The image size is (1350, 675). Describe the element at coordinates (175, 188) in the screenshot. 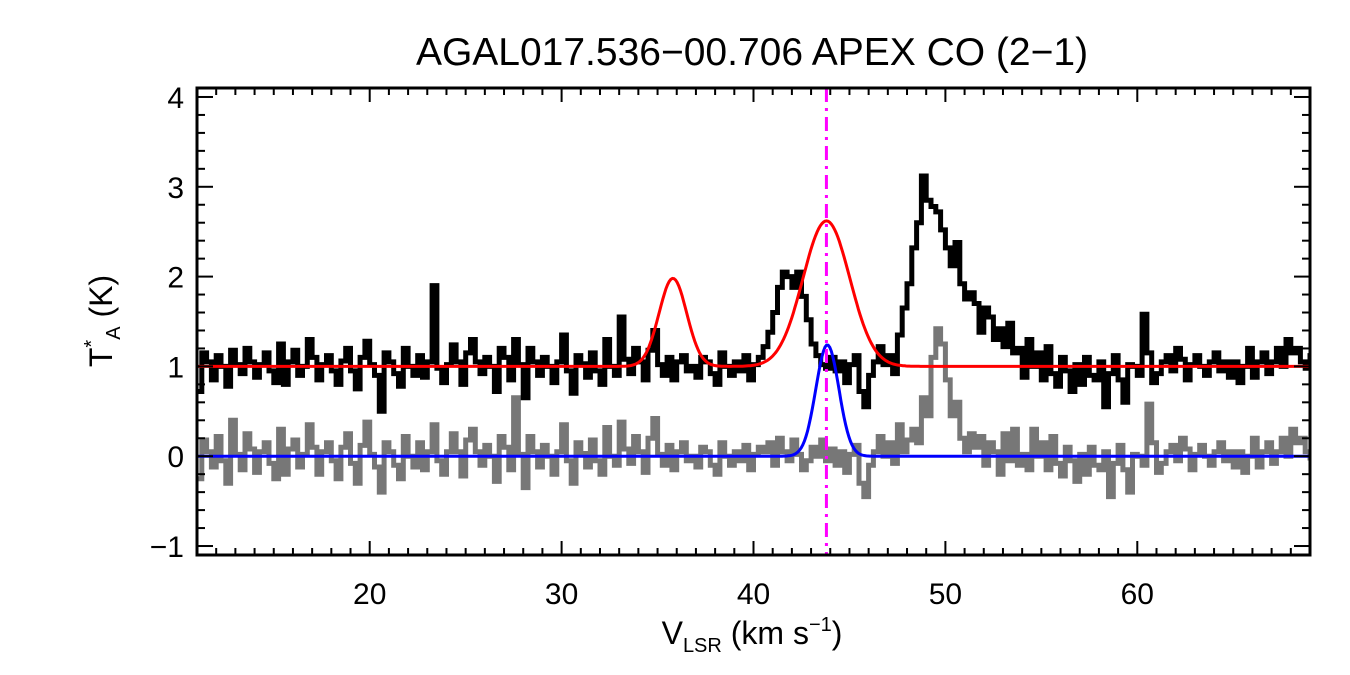

I see `y-tick-label: 3` at that location.